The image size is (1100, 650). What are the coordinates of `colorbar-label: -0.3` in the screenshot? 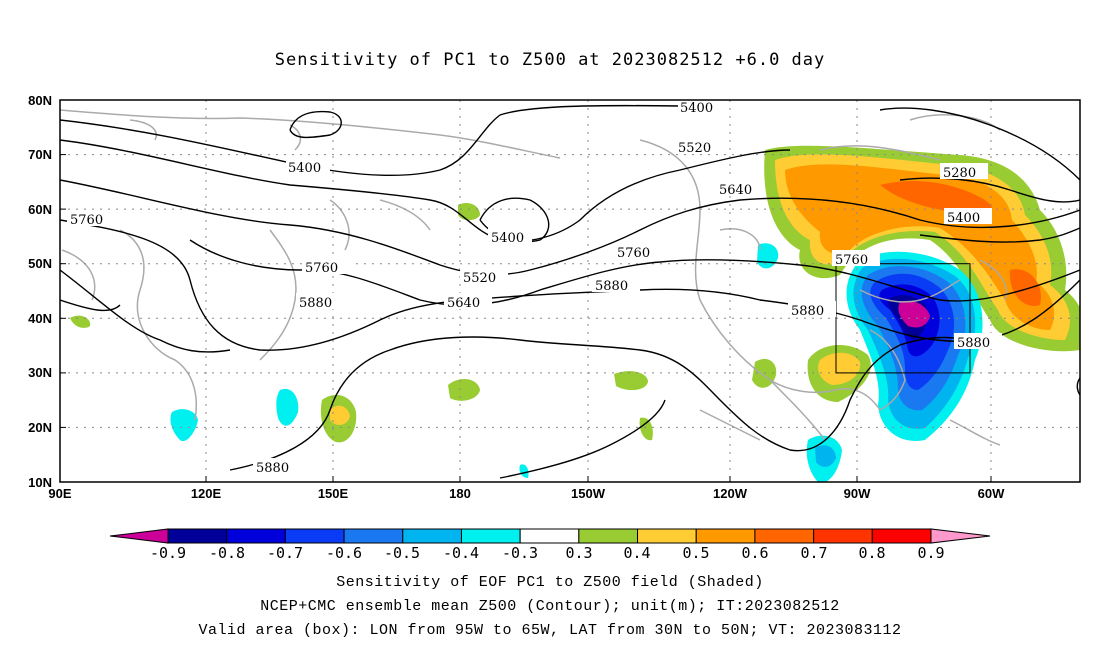 It's located at (520, 553).